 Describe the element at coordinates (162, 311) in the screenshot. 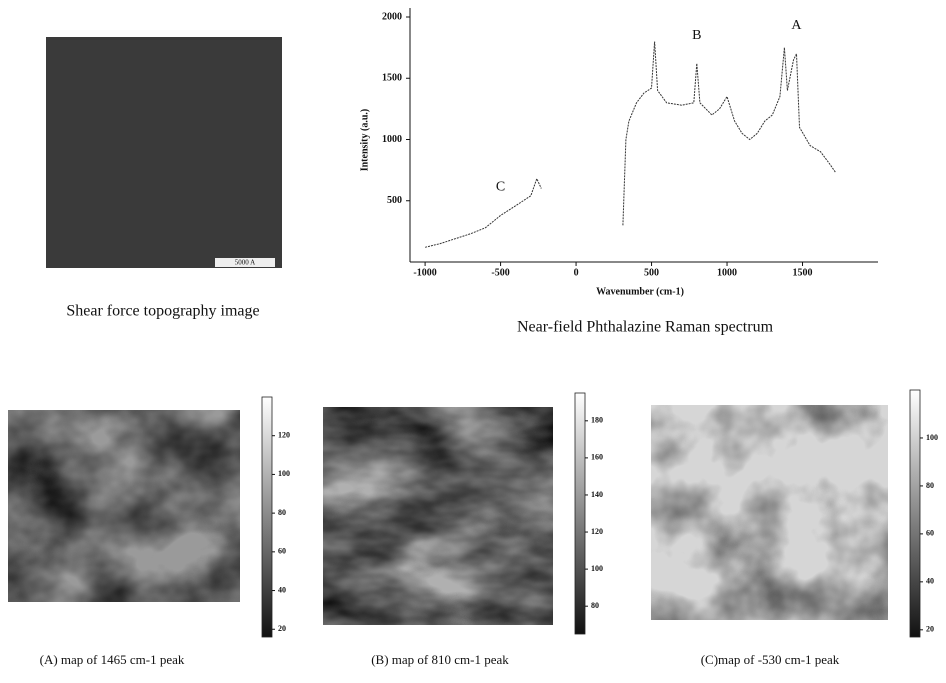

I see `topography-caption: Shear force topography image` at that location.